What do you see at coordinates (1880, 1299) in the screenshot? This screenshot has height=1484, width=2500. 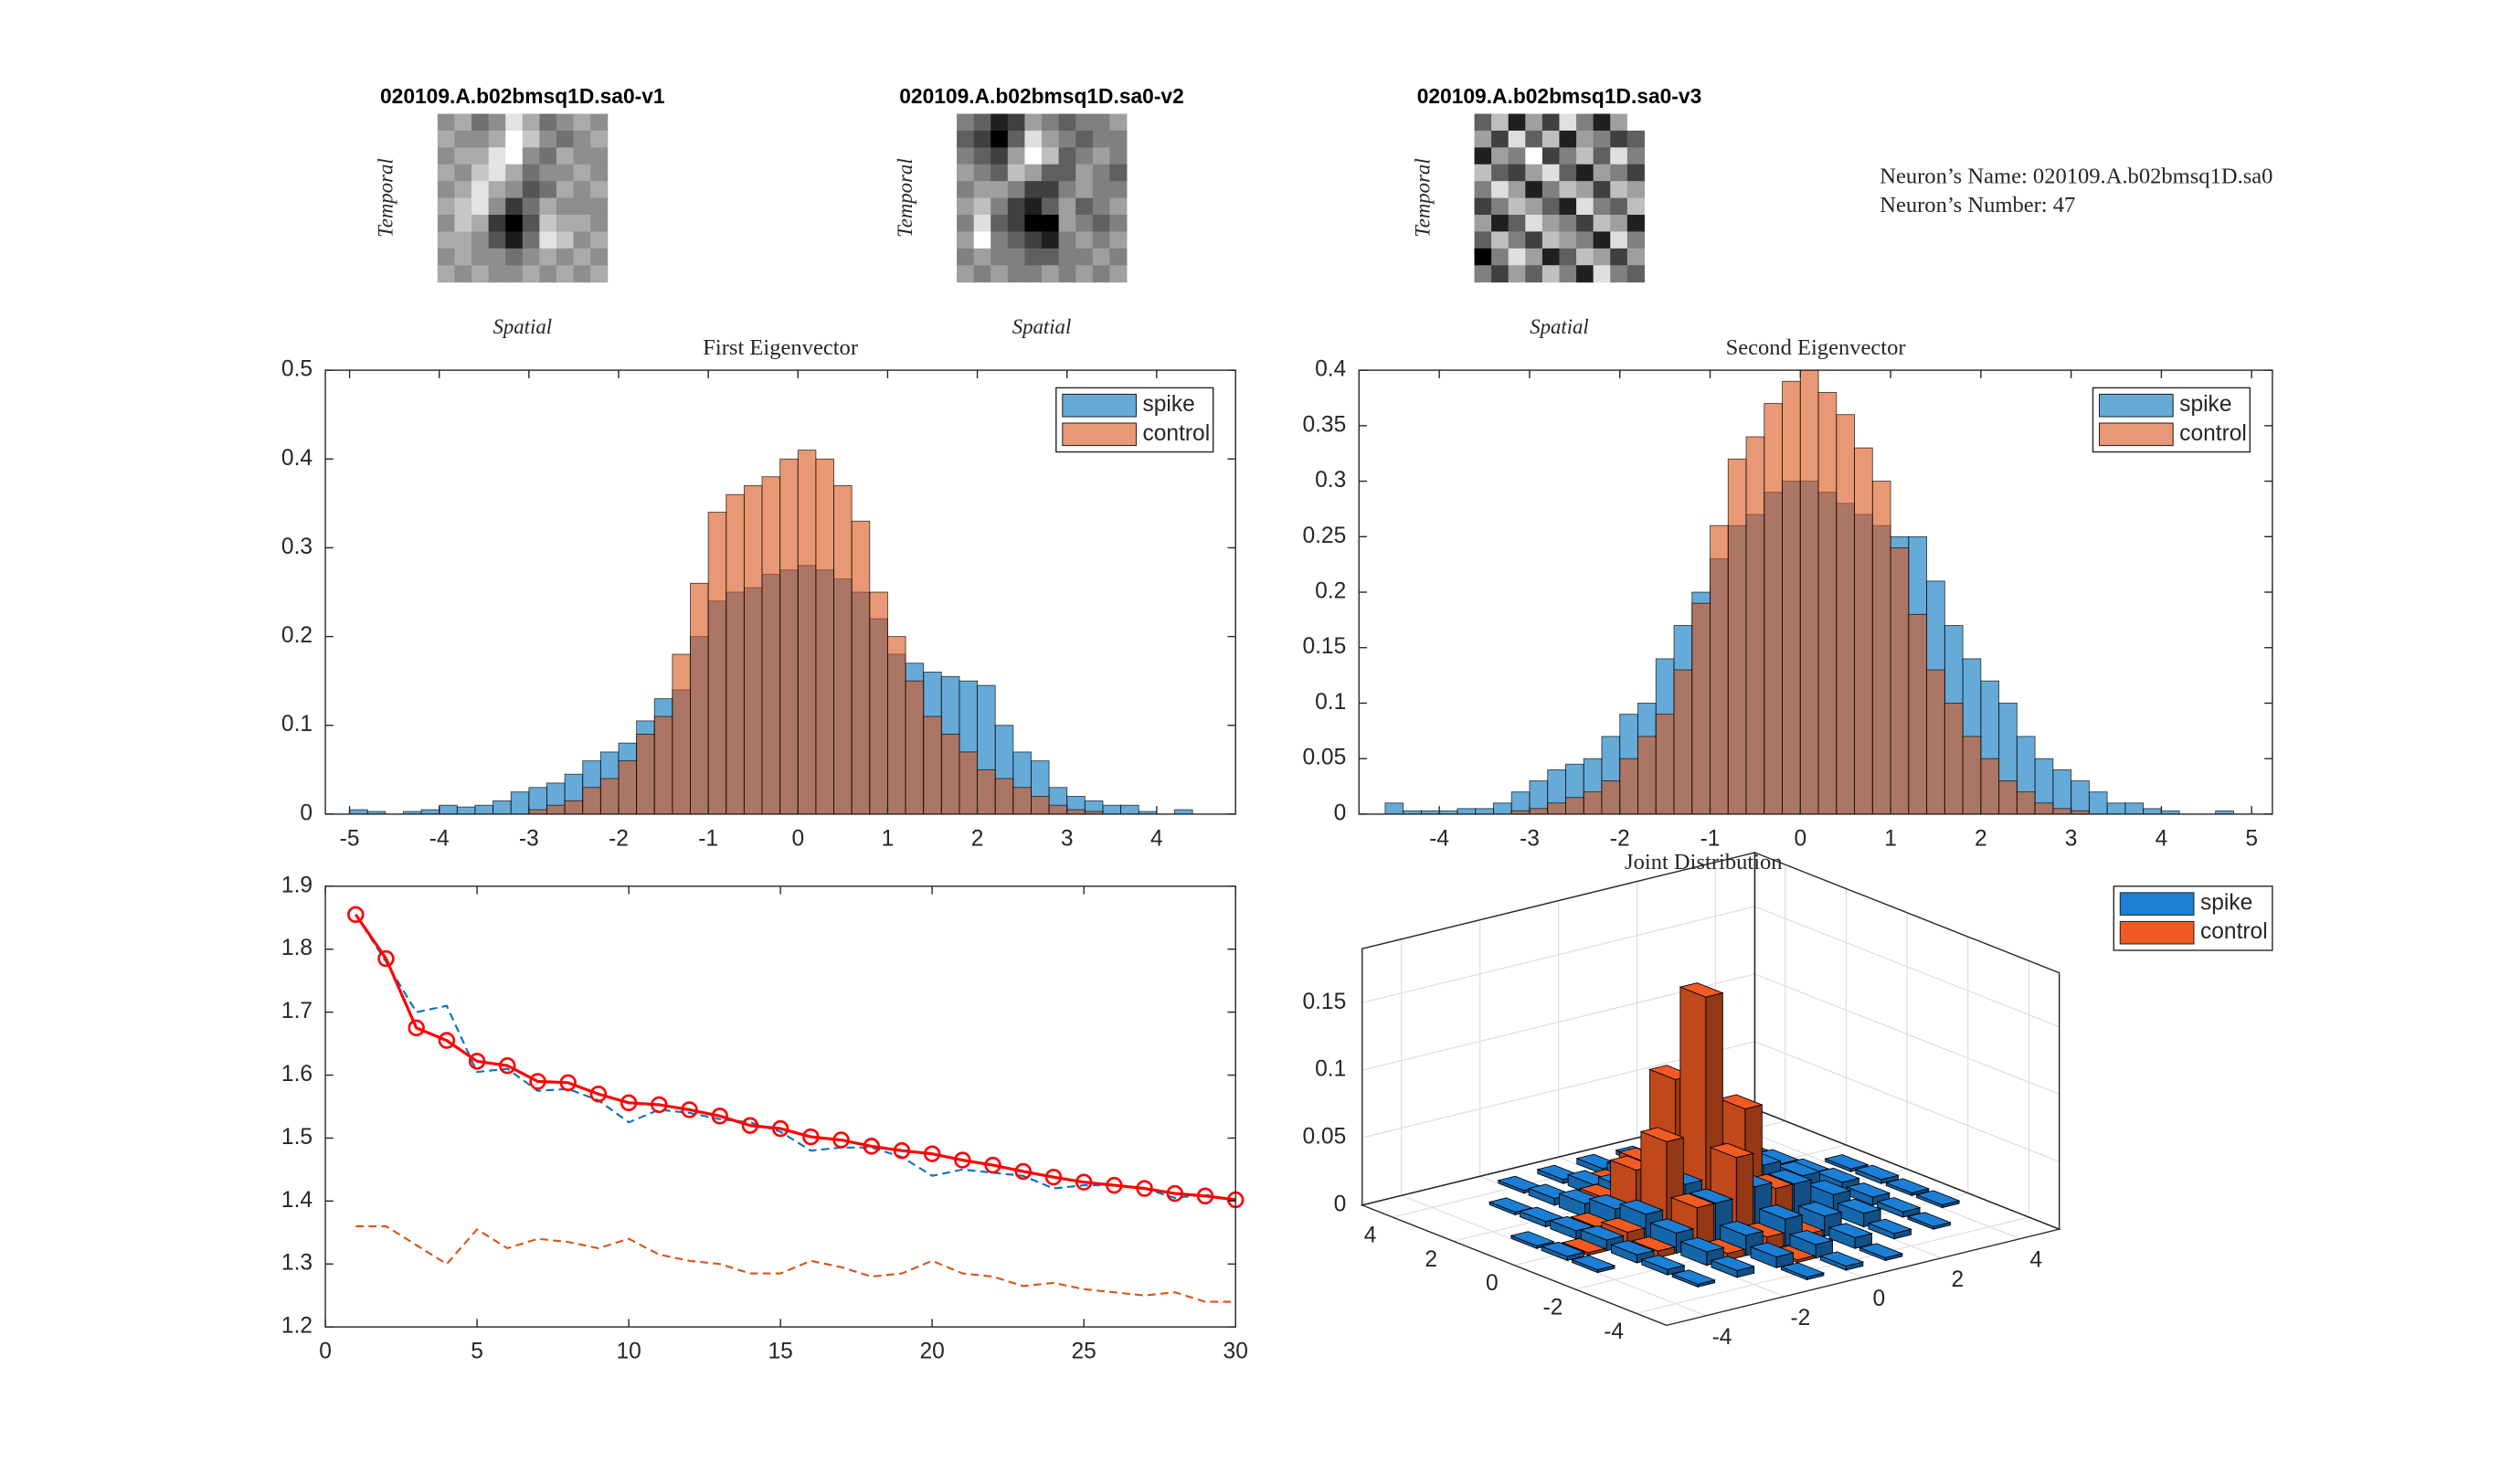 I see `x-tick-label: 0` at bounding box center [1880, 1299].